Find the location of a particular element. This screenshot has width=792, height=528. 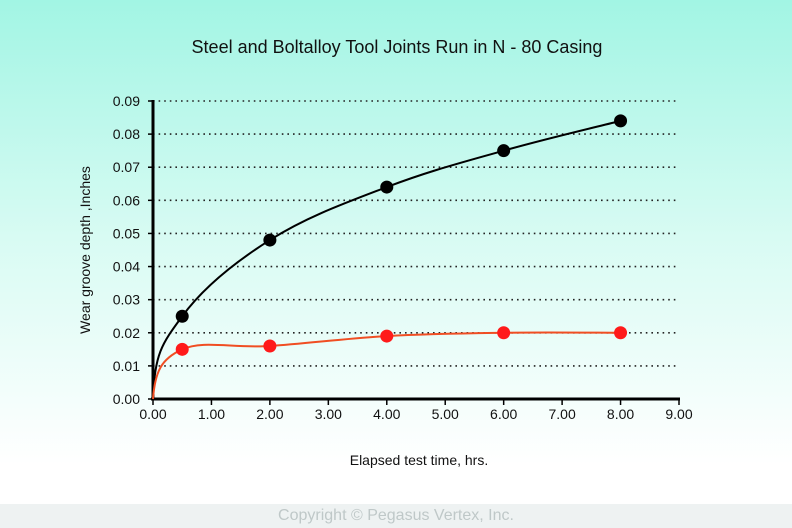

x-axis-label: Elapsed test time, hrs. is located at coordinates (419, 460).